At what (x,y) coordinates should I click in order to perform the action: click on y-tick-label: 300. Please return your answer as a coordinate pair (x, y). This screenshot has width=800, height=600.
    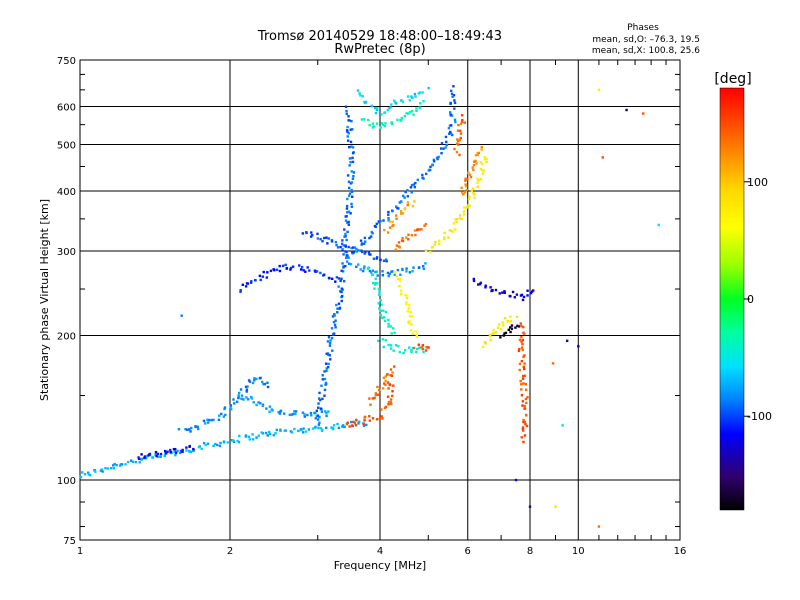
    Looking at the image, I should click on (66, 252).